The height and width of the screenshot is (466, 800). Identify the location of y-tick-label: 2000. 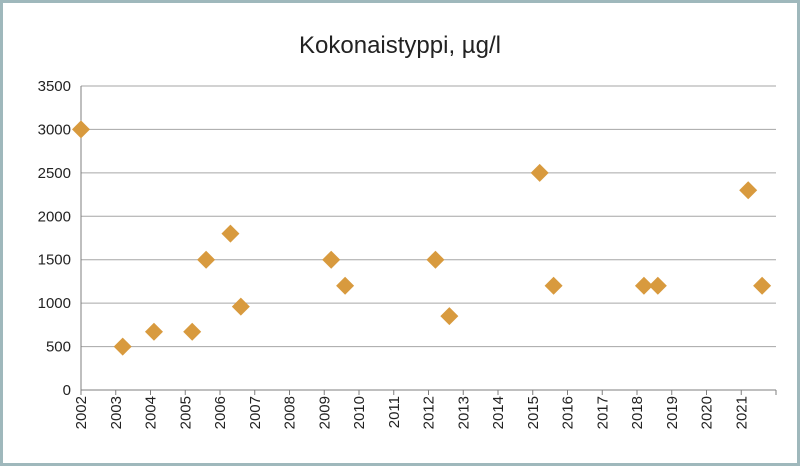
(54, 216).